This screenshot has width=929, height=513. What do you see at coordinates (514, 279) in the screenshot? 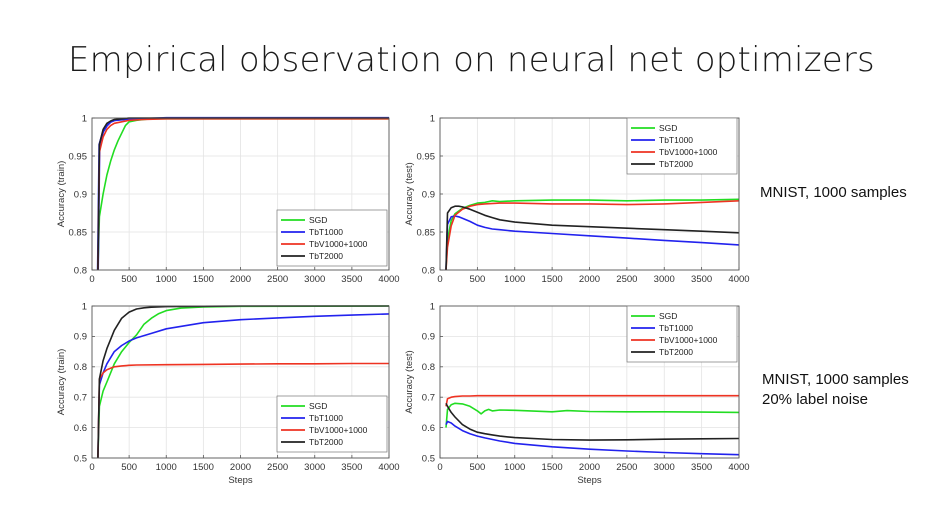
I see `chart-p2-xtick-label-2: 1000` at bounding box center [514, 279].